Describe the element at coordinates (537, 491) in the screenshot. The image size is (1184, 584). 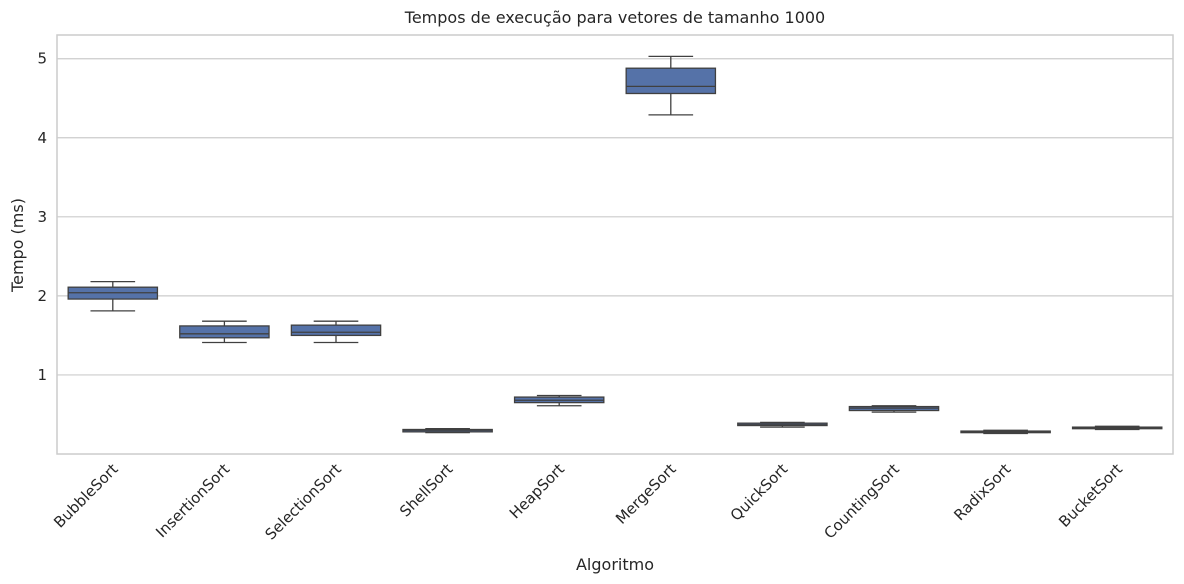
I see `x-tick-label: HeapSort` at that location.